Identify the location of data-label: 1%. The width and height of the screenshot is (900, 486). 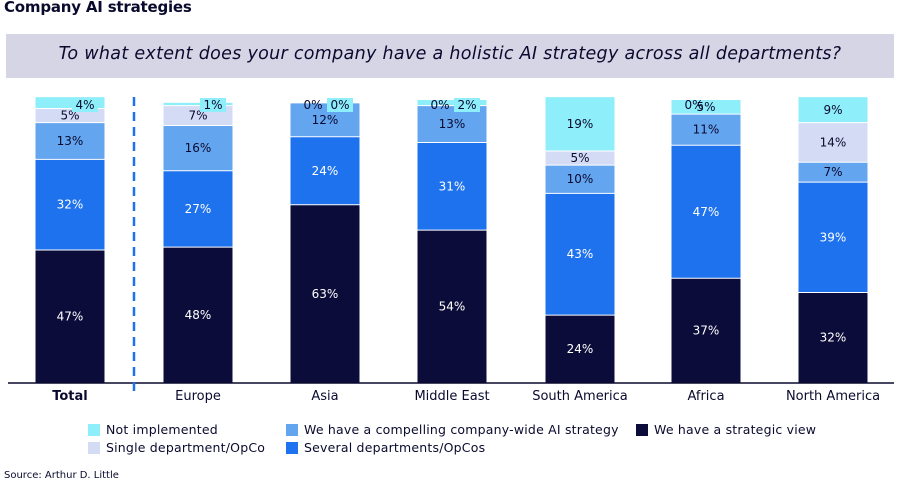
(212, 105).